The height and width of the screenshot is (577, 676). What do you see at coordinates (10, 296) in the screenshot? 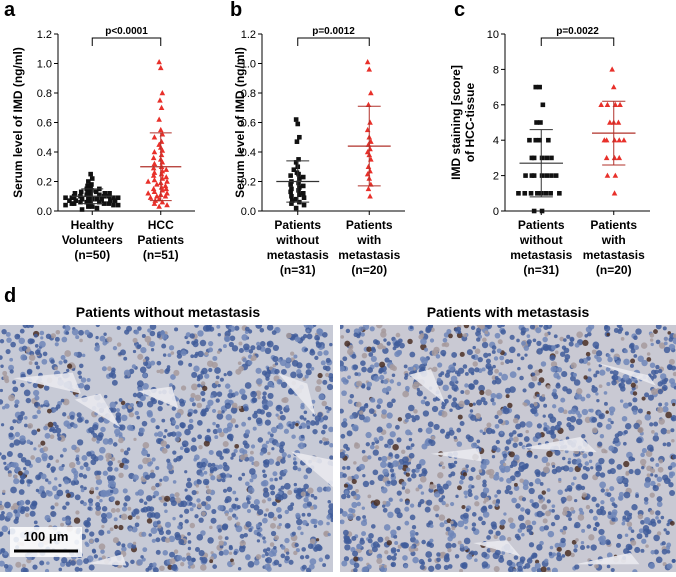
I see `panel-letter: d` at bounding box center [10, 296].